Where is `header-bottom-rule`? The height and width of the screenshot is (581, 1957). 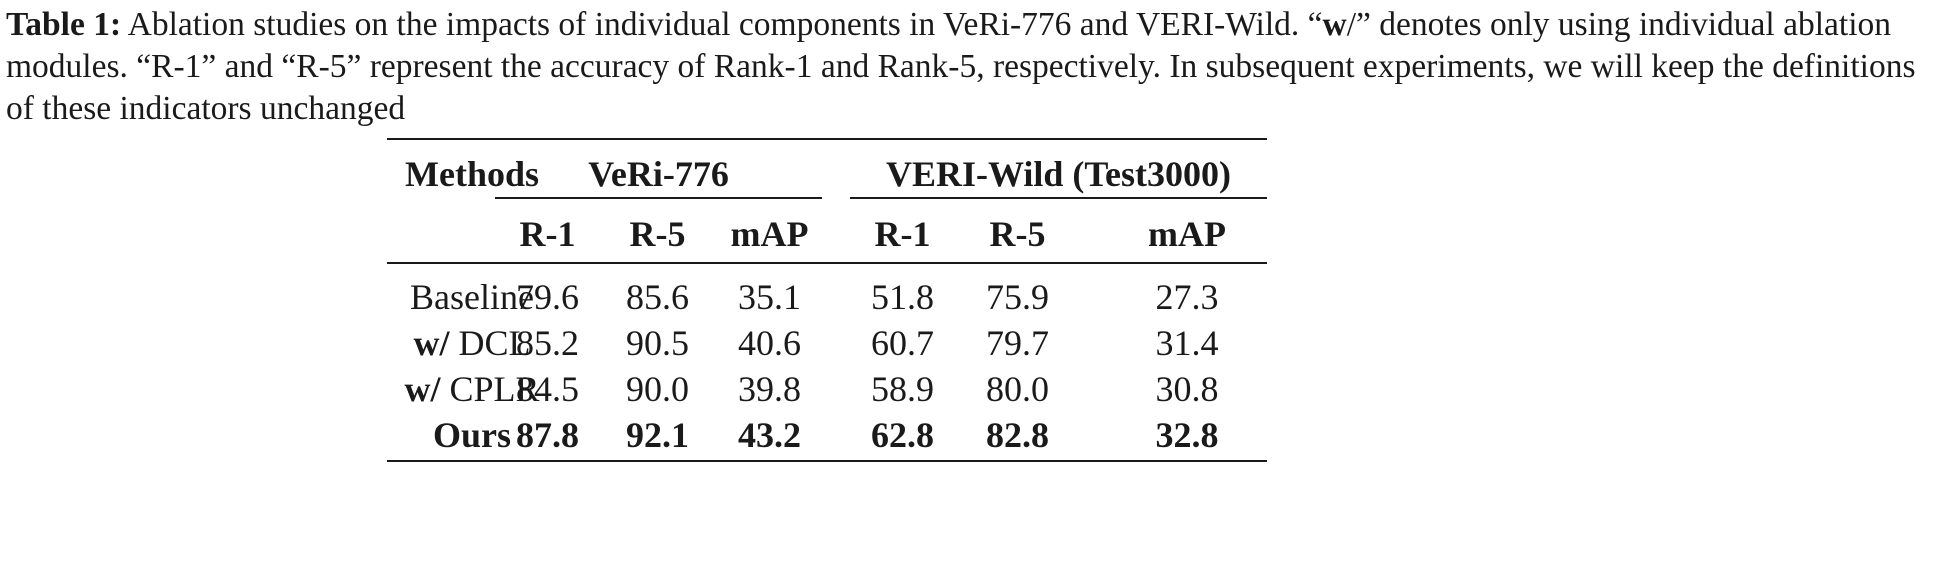
header-bottom-rule is located at coordinates (827, 263).